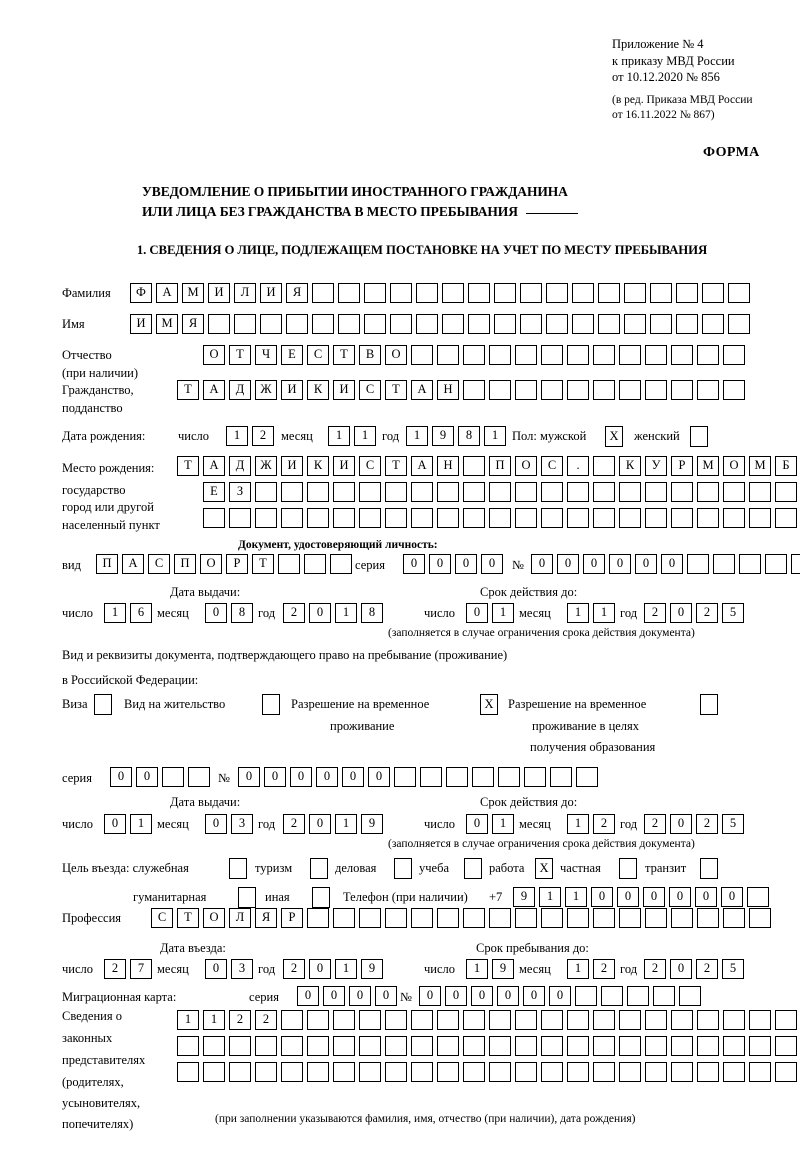 The height and width of the screenshot is (1163, 800). I want to click on char-cell: П, so click(185, 564).